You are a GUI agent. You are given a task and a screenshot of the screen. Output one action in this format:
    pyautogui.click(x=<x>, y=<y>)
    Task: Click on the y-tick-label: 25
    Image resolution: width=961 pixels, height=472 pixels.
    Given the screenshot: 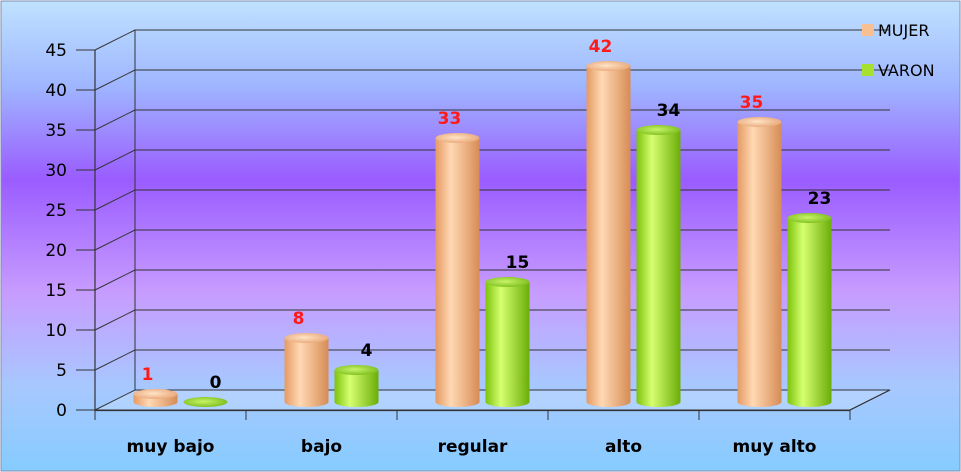 What is the action you would take?
    pyautogui.click(x=56, y=211)
    